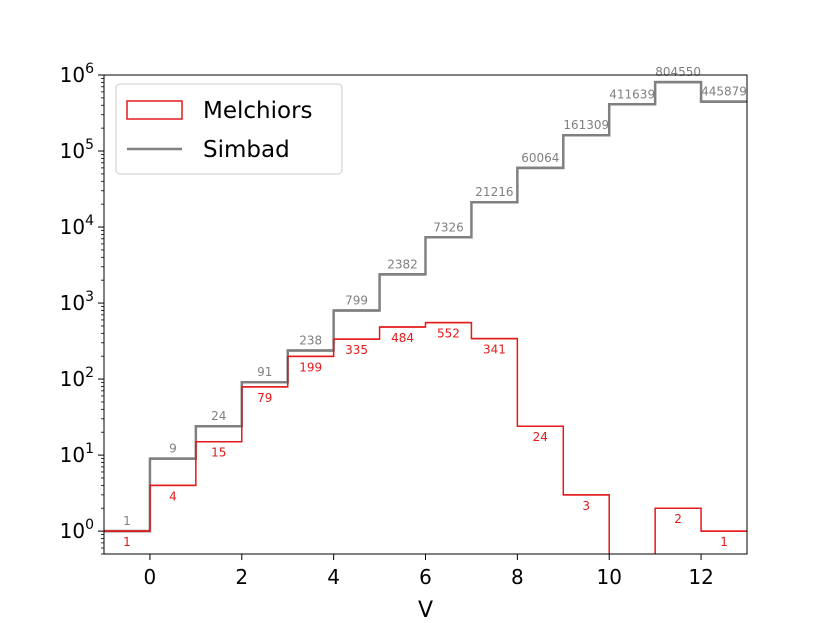 The image size is (830, 623). What do you see at coordinates (517, 577) in the screenshot?
I see `x-tick-label: 8` at bounding box center [517, 577].